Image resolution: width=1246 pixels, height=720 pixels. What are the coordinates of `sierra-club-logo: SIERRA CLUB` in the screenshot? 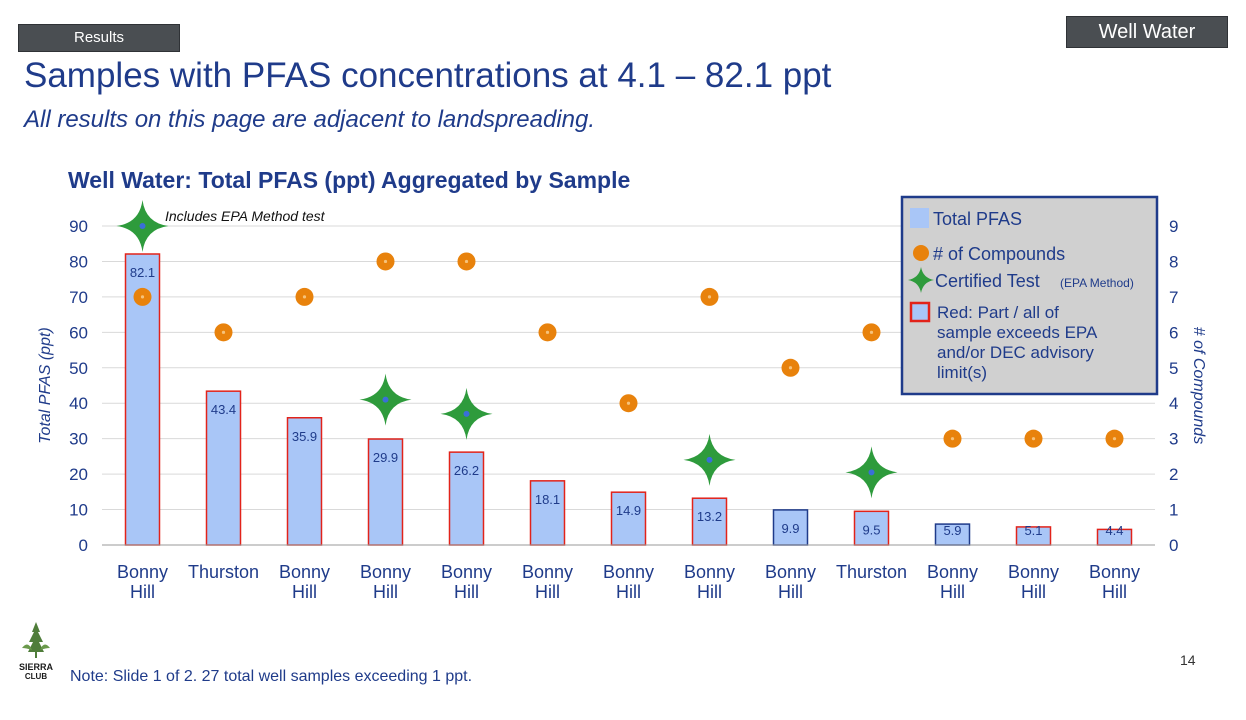 It's located at (36, 653).